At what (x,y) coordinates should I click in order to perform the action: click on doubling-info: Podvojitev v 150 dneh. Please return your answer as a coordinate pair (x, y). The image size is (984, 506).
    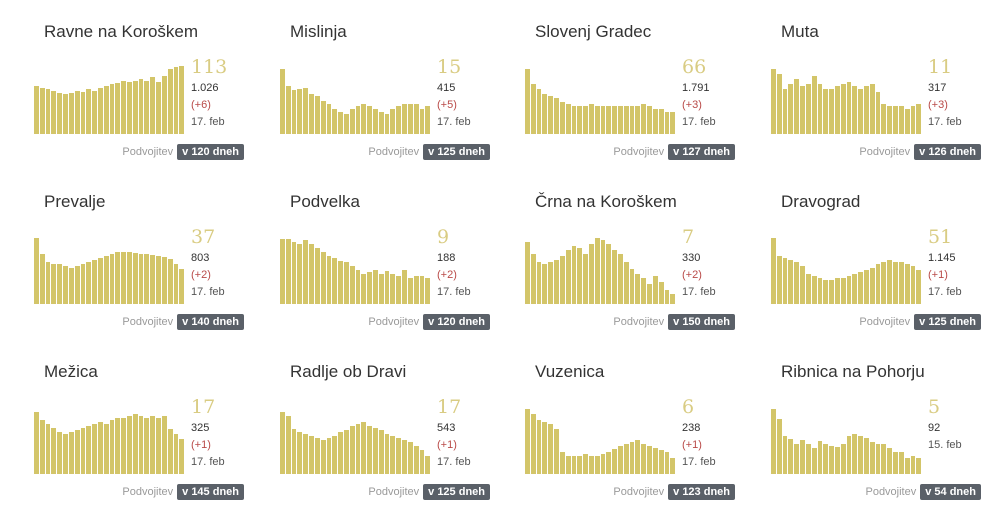
    Looking at the image, I should click on (674, 322).